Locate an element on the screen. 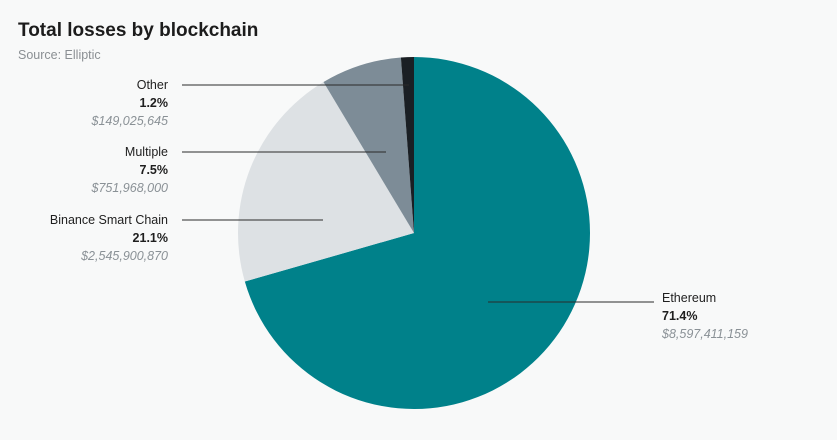  label-name-other: Other is located at coordinates (152, 85).